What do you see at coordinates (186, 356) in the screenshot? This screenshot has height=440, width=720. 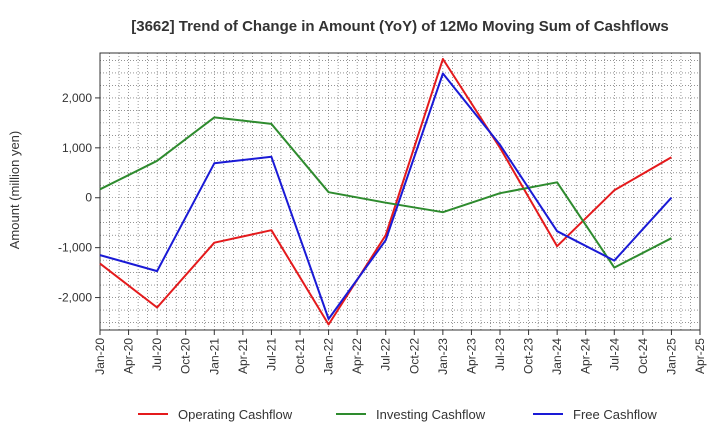 I see `x-tick-label: Oct-20` at bounding box center [186, 356].